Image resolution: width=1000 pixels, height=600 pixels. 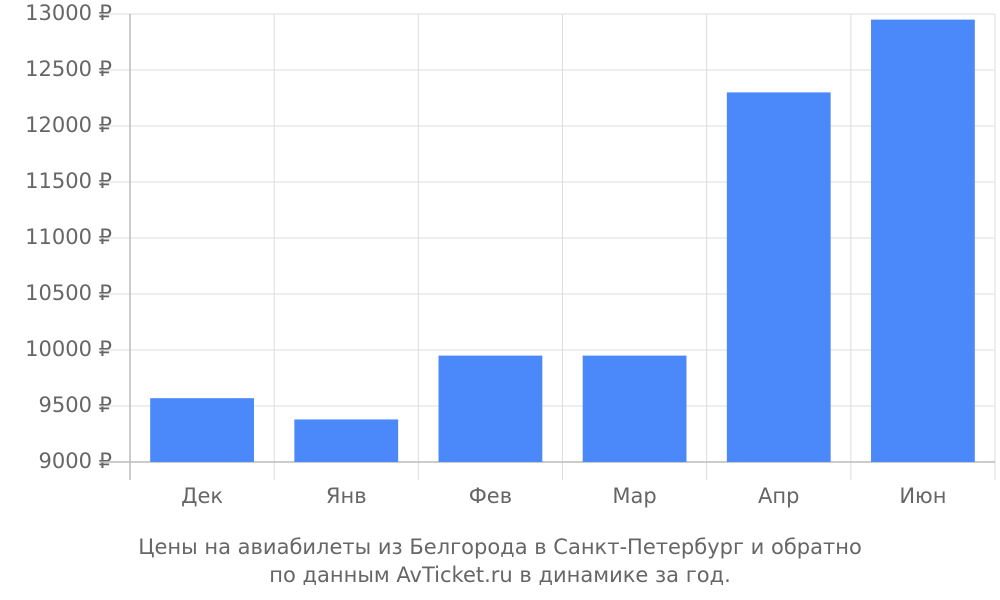 I want to click on y-tick-label: 10500 ₽, so click(x=68, y=293).